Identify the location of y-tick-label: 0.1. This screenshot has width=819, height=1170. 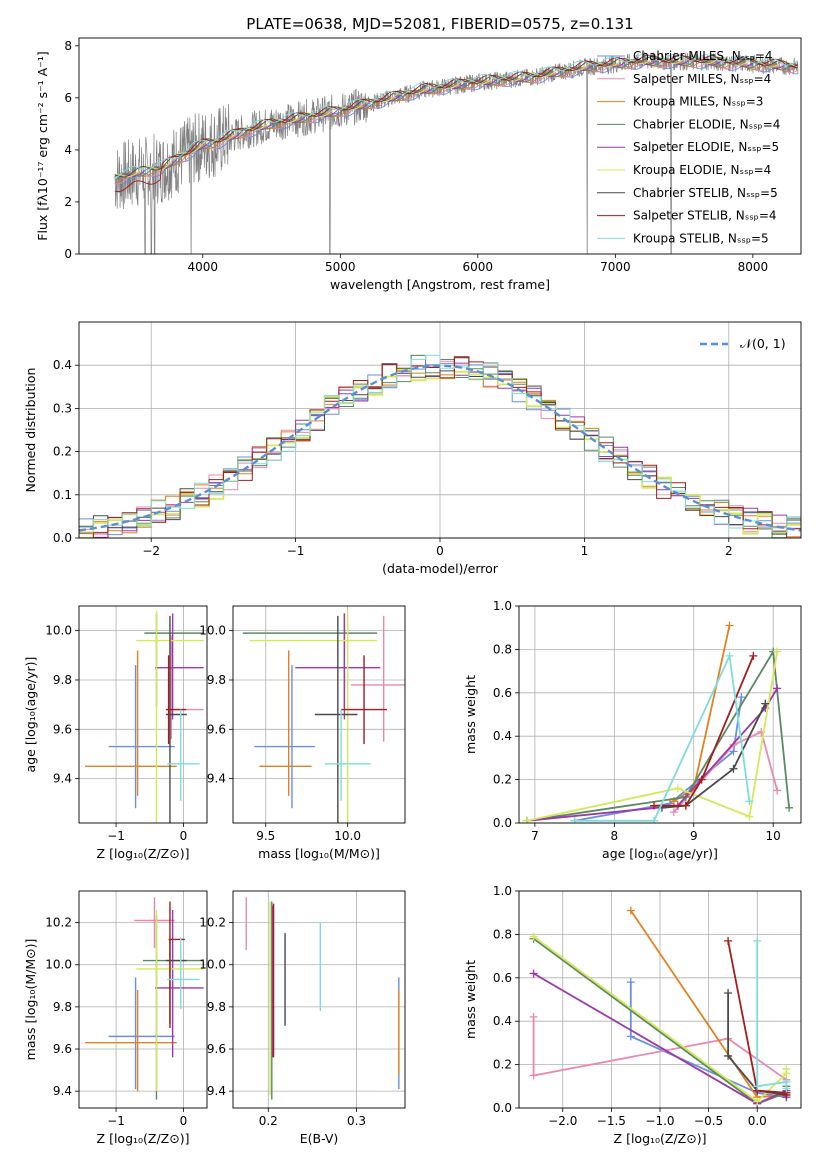
(62, 495).